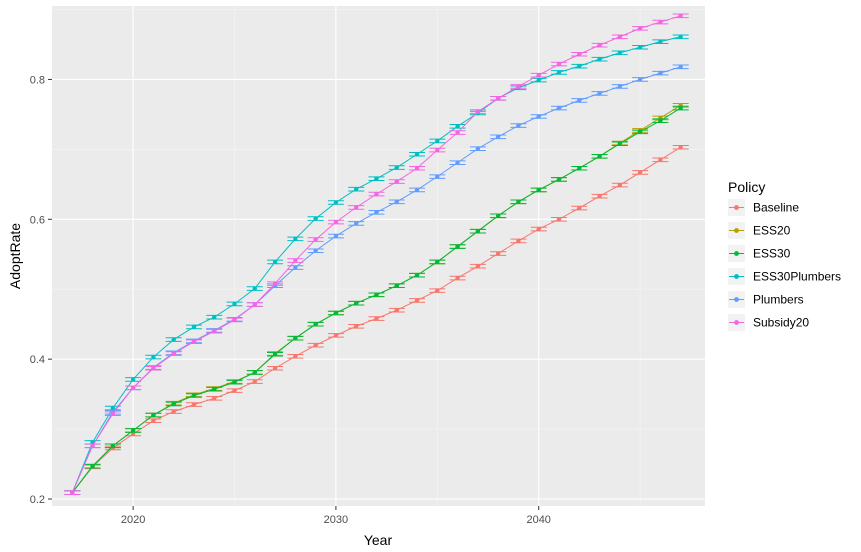 The width and height of the screenshot is (861, 552). I want to click on y-tick-label: 0.2, so click(37, 500).